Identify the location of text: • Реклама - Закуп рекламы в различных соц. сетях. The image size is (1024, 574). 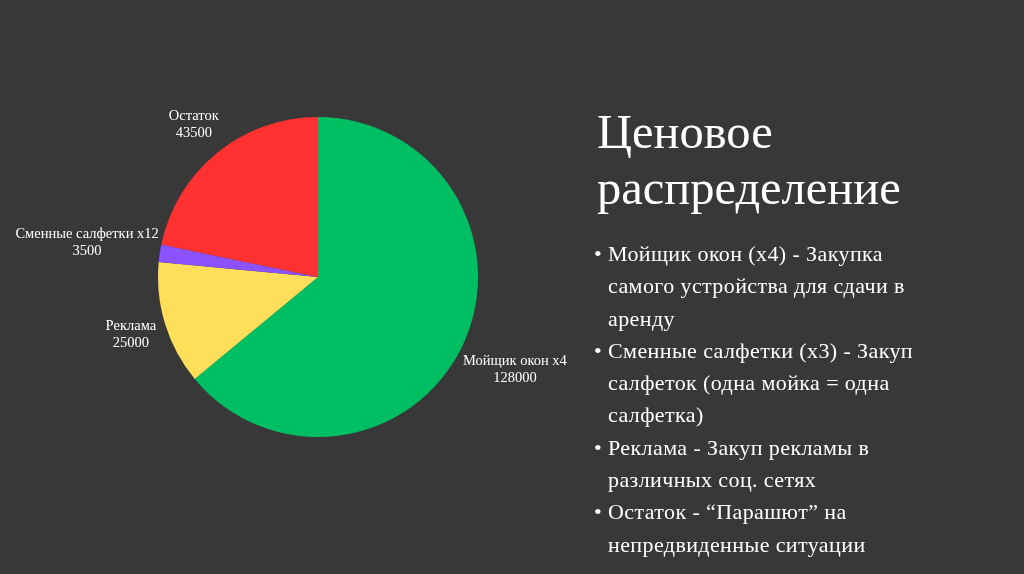
(732, 464).